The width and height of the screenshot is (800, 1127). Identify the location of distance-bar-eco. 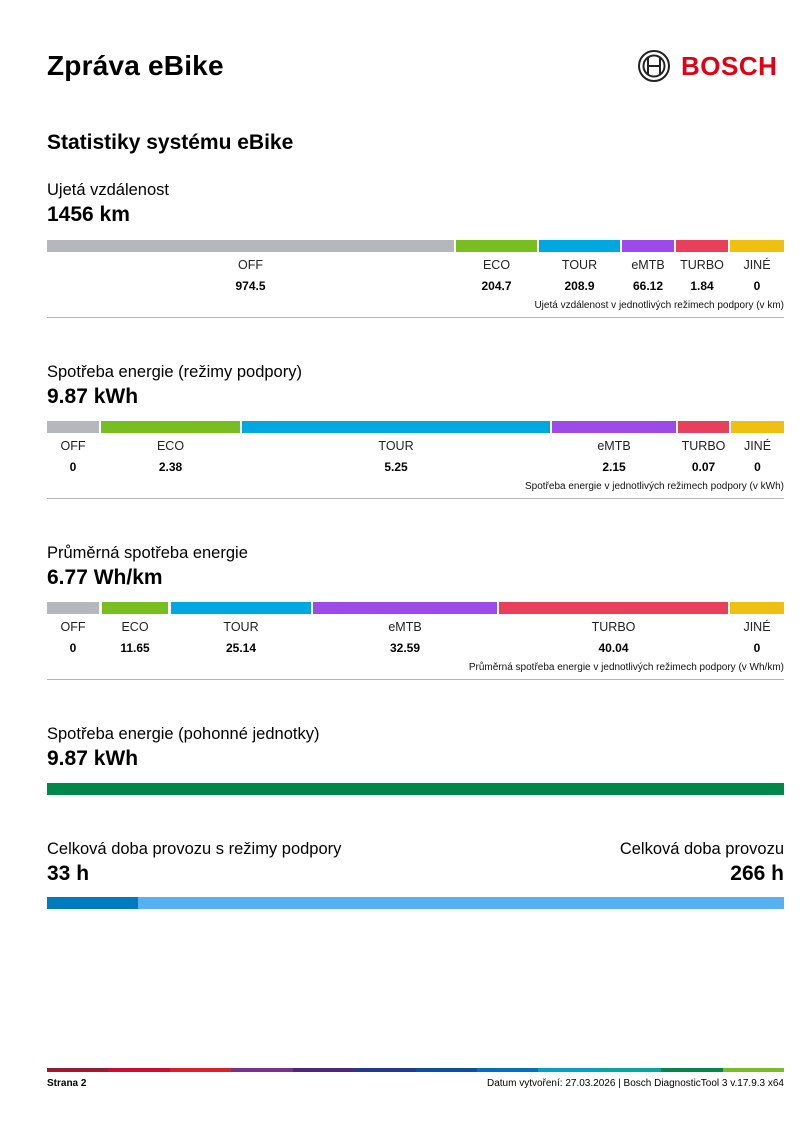
(496, 246).